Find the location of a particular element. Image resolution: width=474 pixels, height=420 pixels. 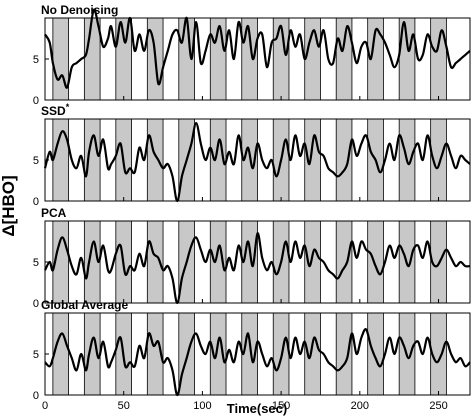

panel-title: No Denoising is located at coordinates (79, 10).